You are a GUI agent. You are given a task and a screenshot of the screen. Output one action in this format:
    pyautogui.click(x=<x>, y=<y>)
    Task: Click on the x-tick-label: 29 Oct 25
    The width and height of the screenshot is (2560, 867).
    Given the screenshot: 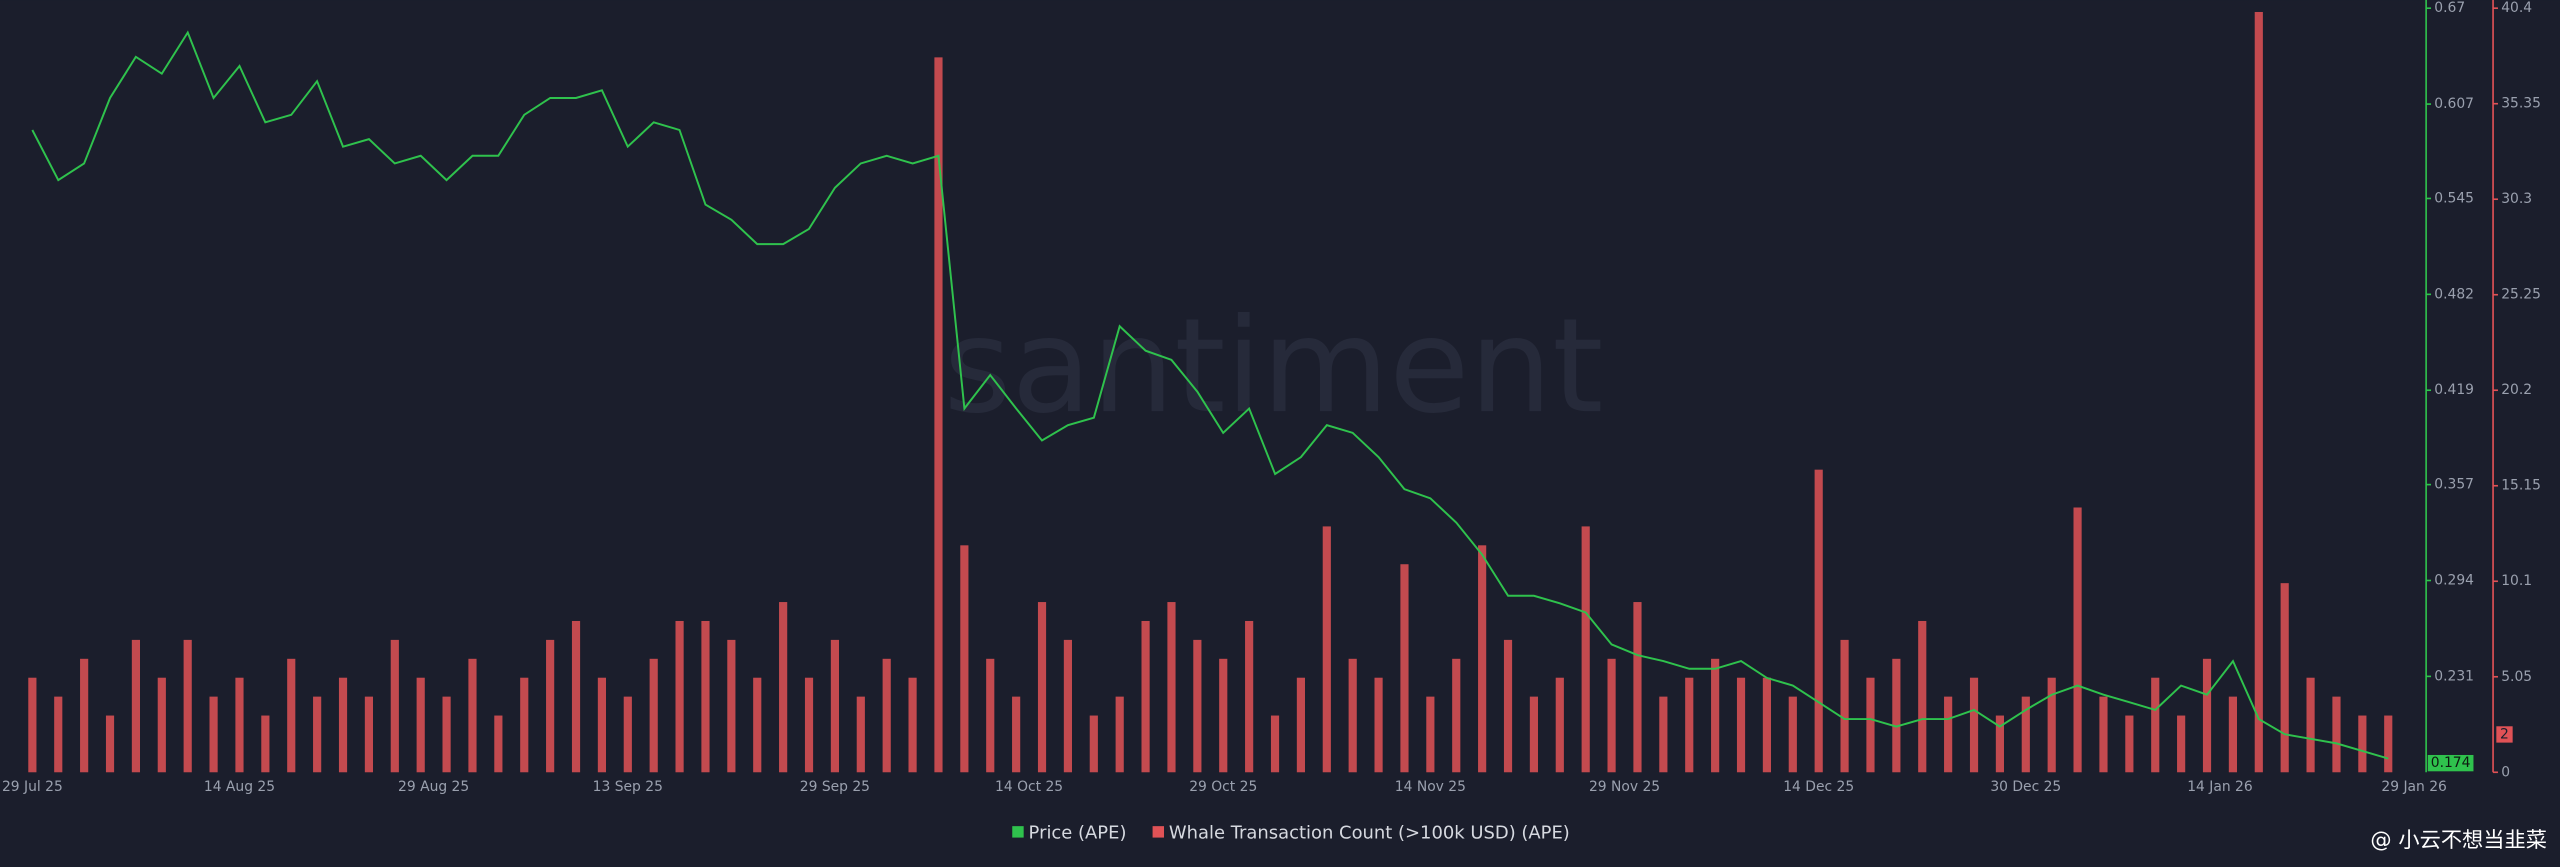 What is the action you would take?
    pyautogui.click(x=1223, y=787)
    